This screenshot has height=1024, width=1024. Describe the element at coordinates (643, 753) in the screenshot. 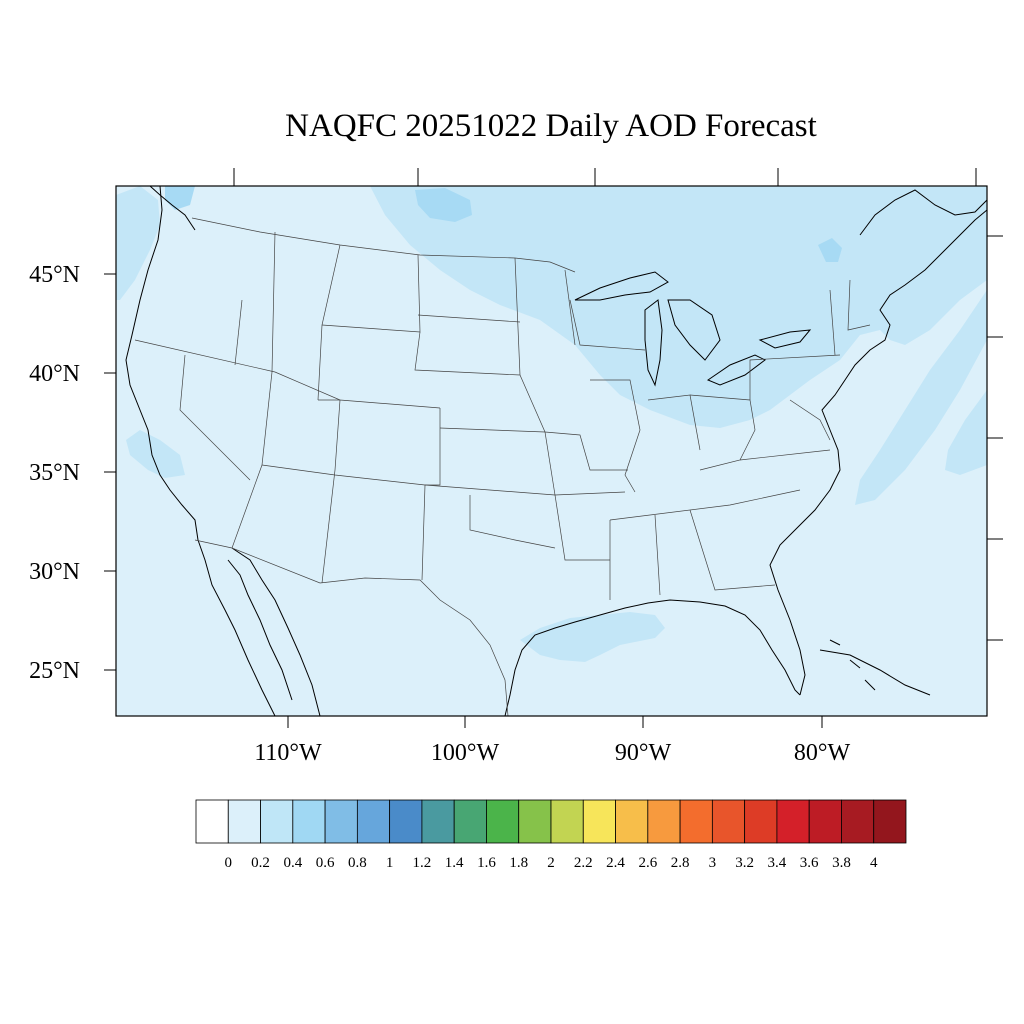

I see `lon-label: 90°W` at that location.